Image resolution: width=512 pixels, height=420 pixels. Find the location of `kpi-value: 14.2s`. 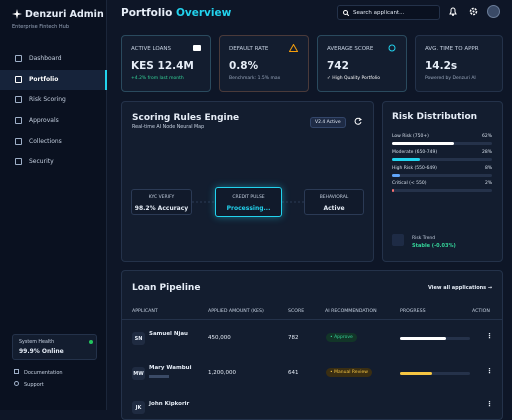

kpi-value: 14.2s is located at coordinates (441, 66).